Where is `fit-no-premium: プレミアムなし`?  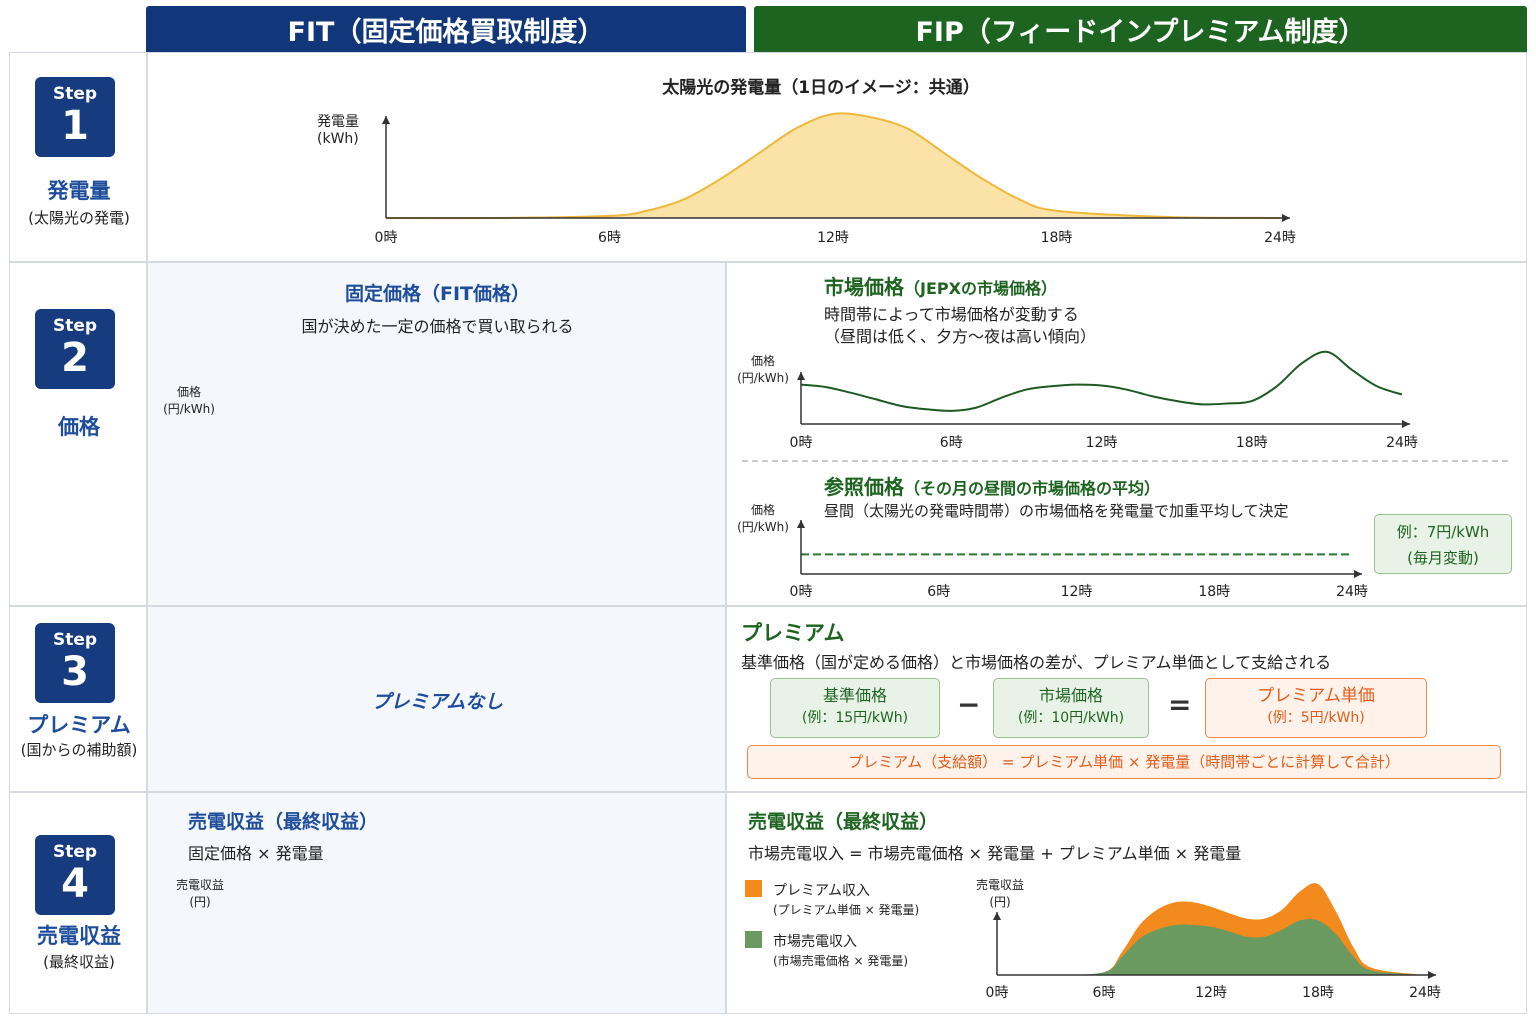
fit-no-premium: プレミアムなし is located at coordinates (437, 702).